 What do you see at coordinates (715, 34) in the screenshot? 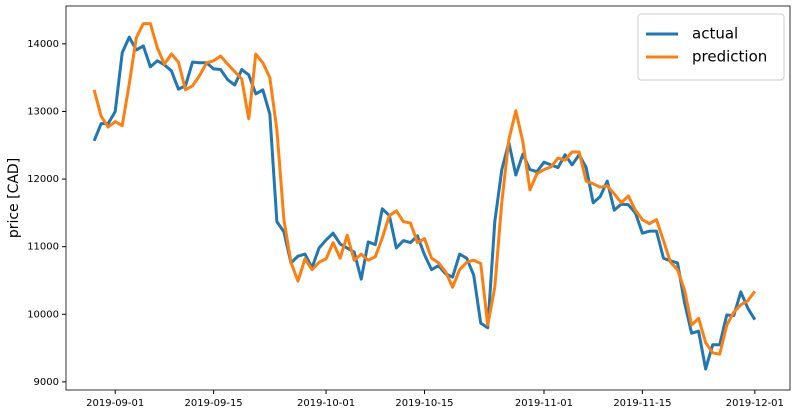
I see `legend-label: actual` at bounding box center [715, 34].